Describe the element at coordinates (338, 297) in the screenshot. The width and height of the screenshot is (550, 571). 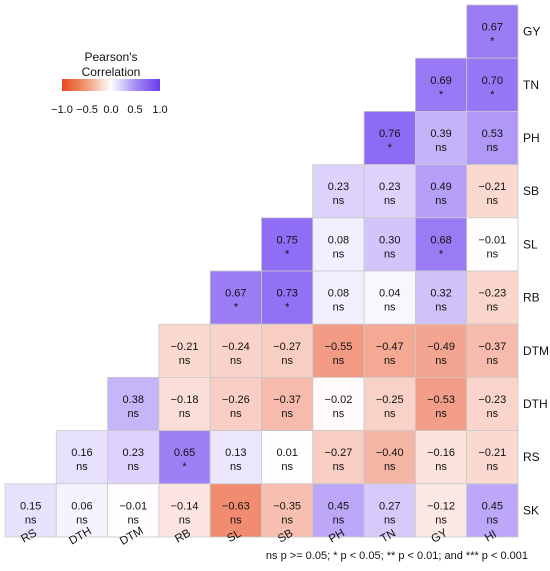
I see `heatmap-cell: 0.08 ns` at that location.